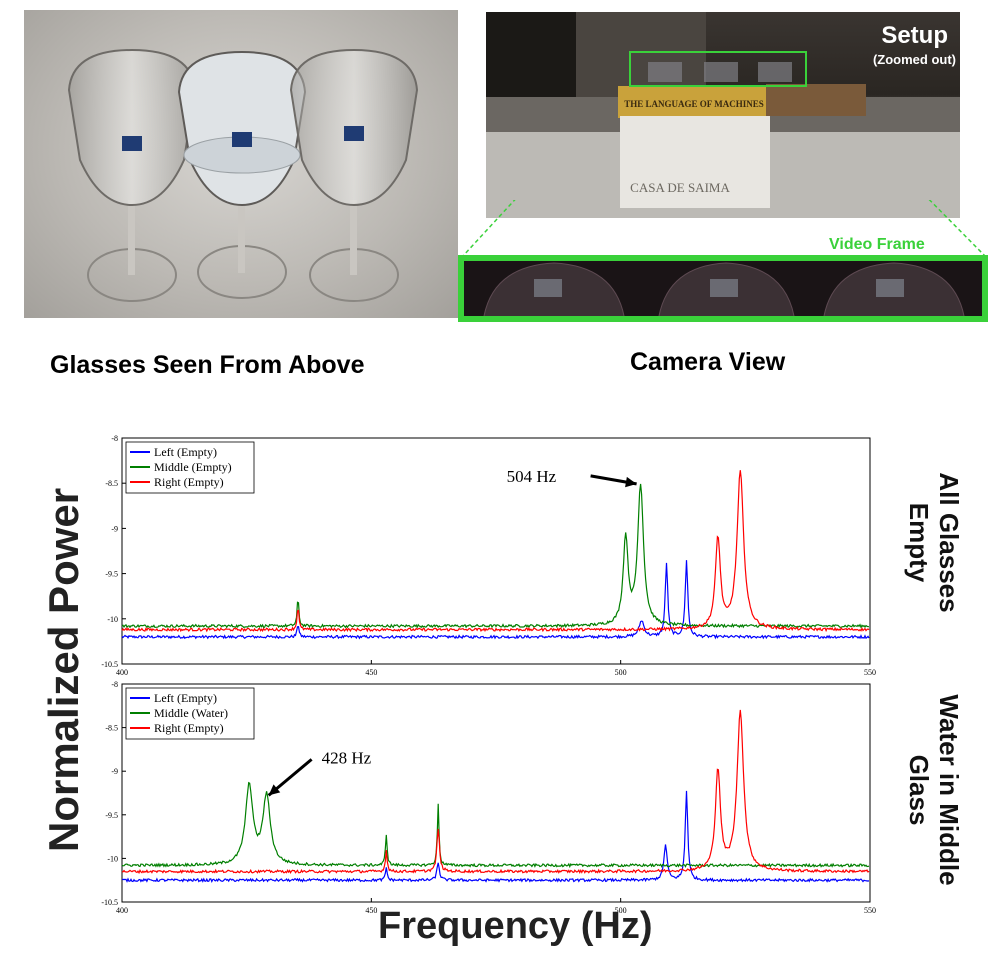 Image resolution: width=1000 pixels, height=960 pixels. I want to click on annotation-label: 504 Hz, so click(532, 476).